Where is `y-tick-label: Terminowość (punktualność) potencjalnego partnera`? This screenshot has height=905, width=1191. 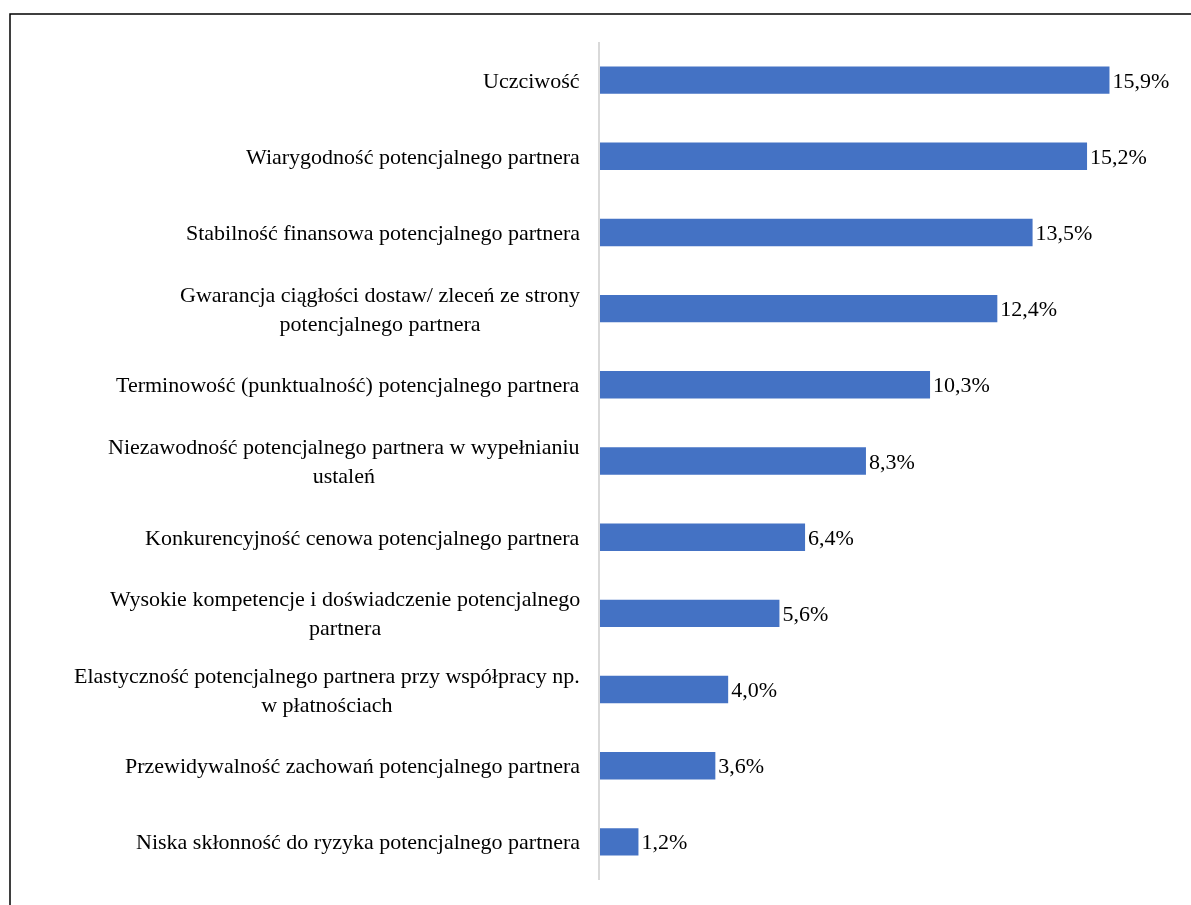 y-tick-label: Terminowość (punktualność) potencjalnego partnera is located at coordinates (348, 384).